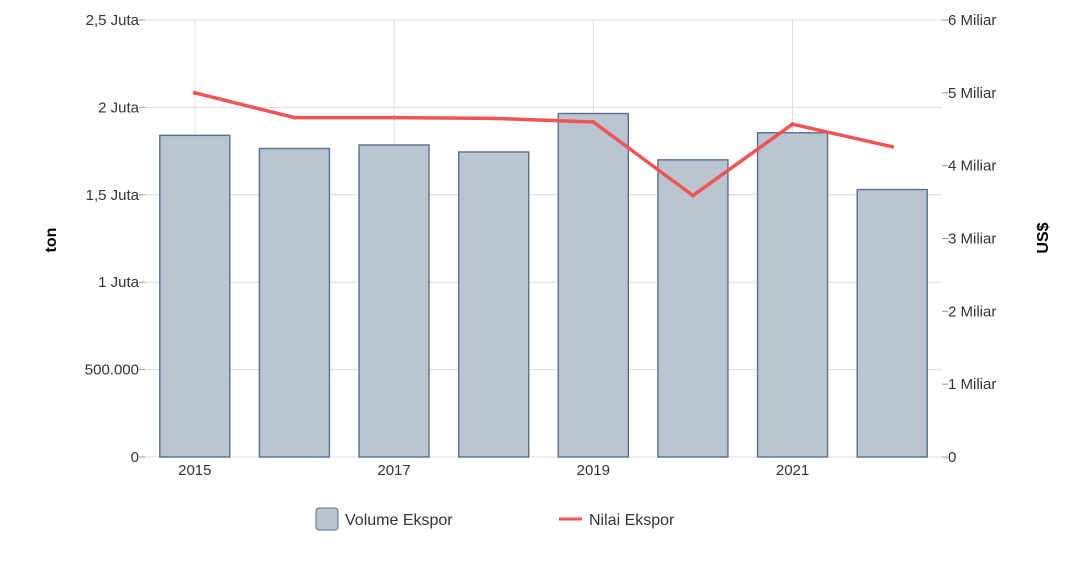  Describe the element at coordinates (792, 124) in the screenshot. I see `point-value-2021` at that location.